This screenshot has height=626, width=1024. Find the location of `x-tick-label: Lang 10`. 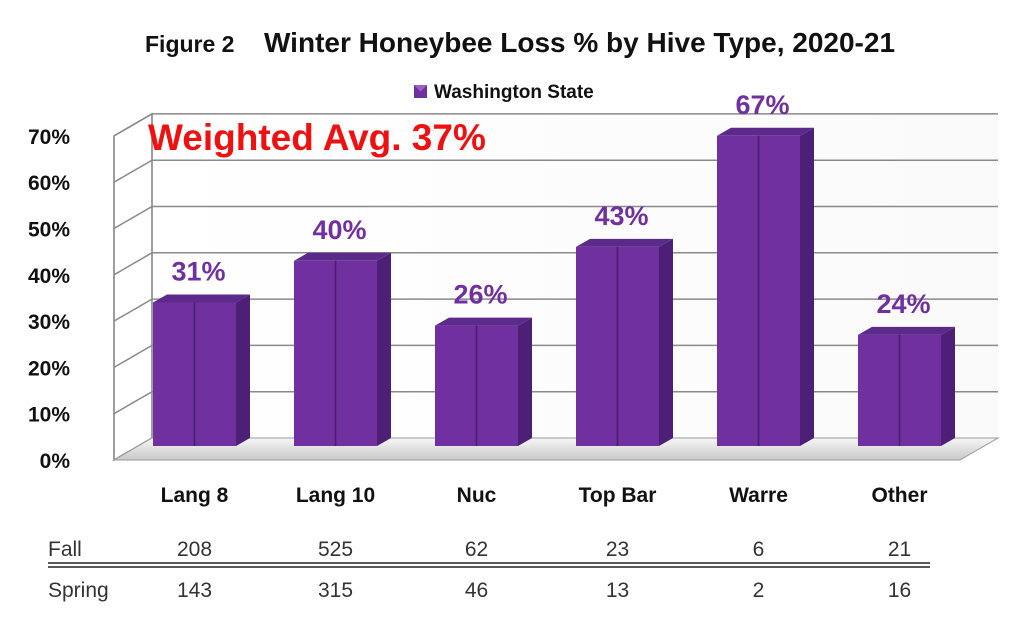

x-tick-label: Lang 10 is located at coordinates (335, 495).